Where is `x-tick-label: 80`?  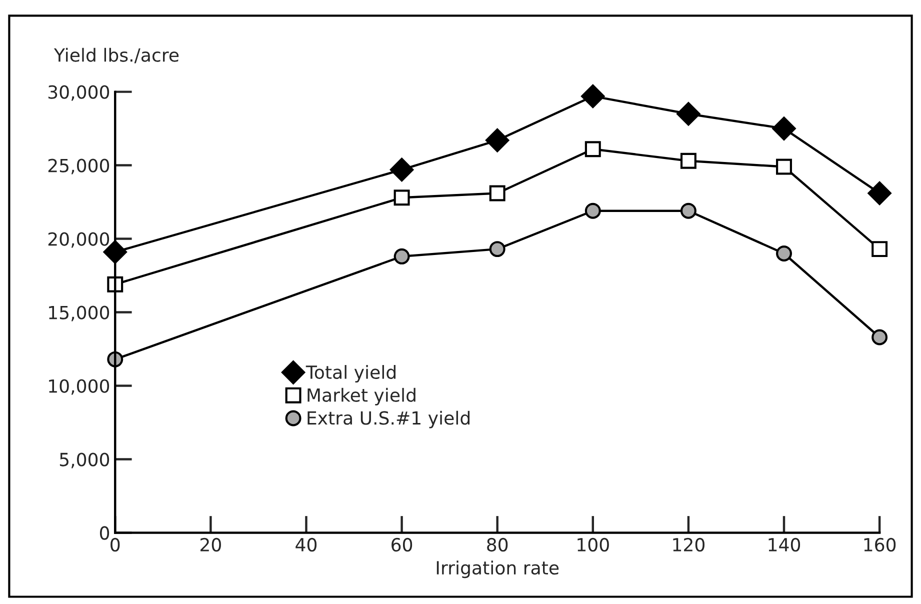 x-tick-label: 80 is located at coordinates (497, 545).